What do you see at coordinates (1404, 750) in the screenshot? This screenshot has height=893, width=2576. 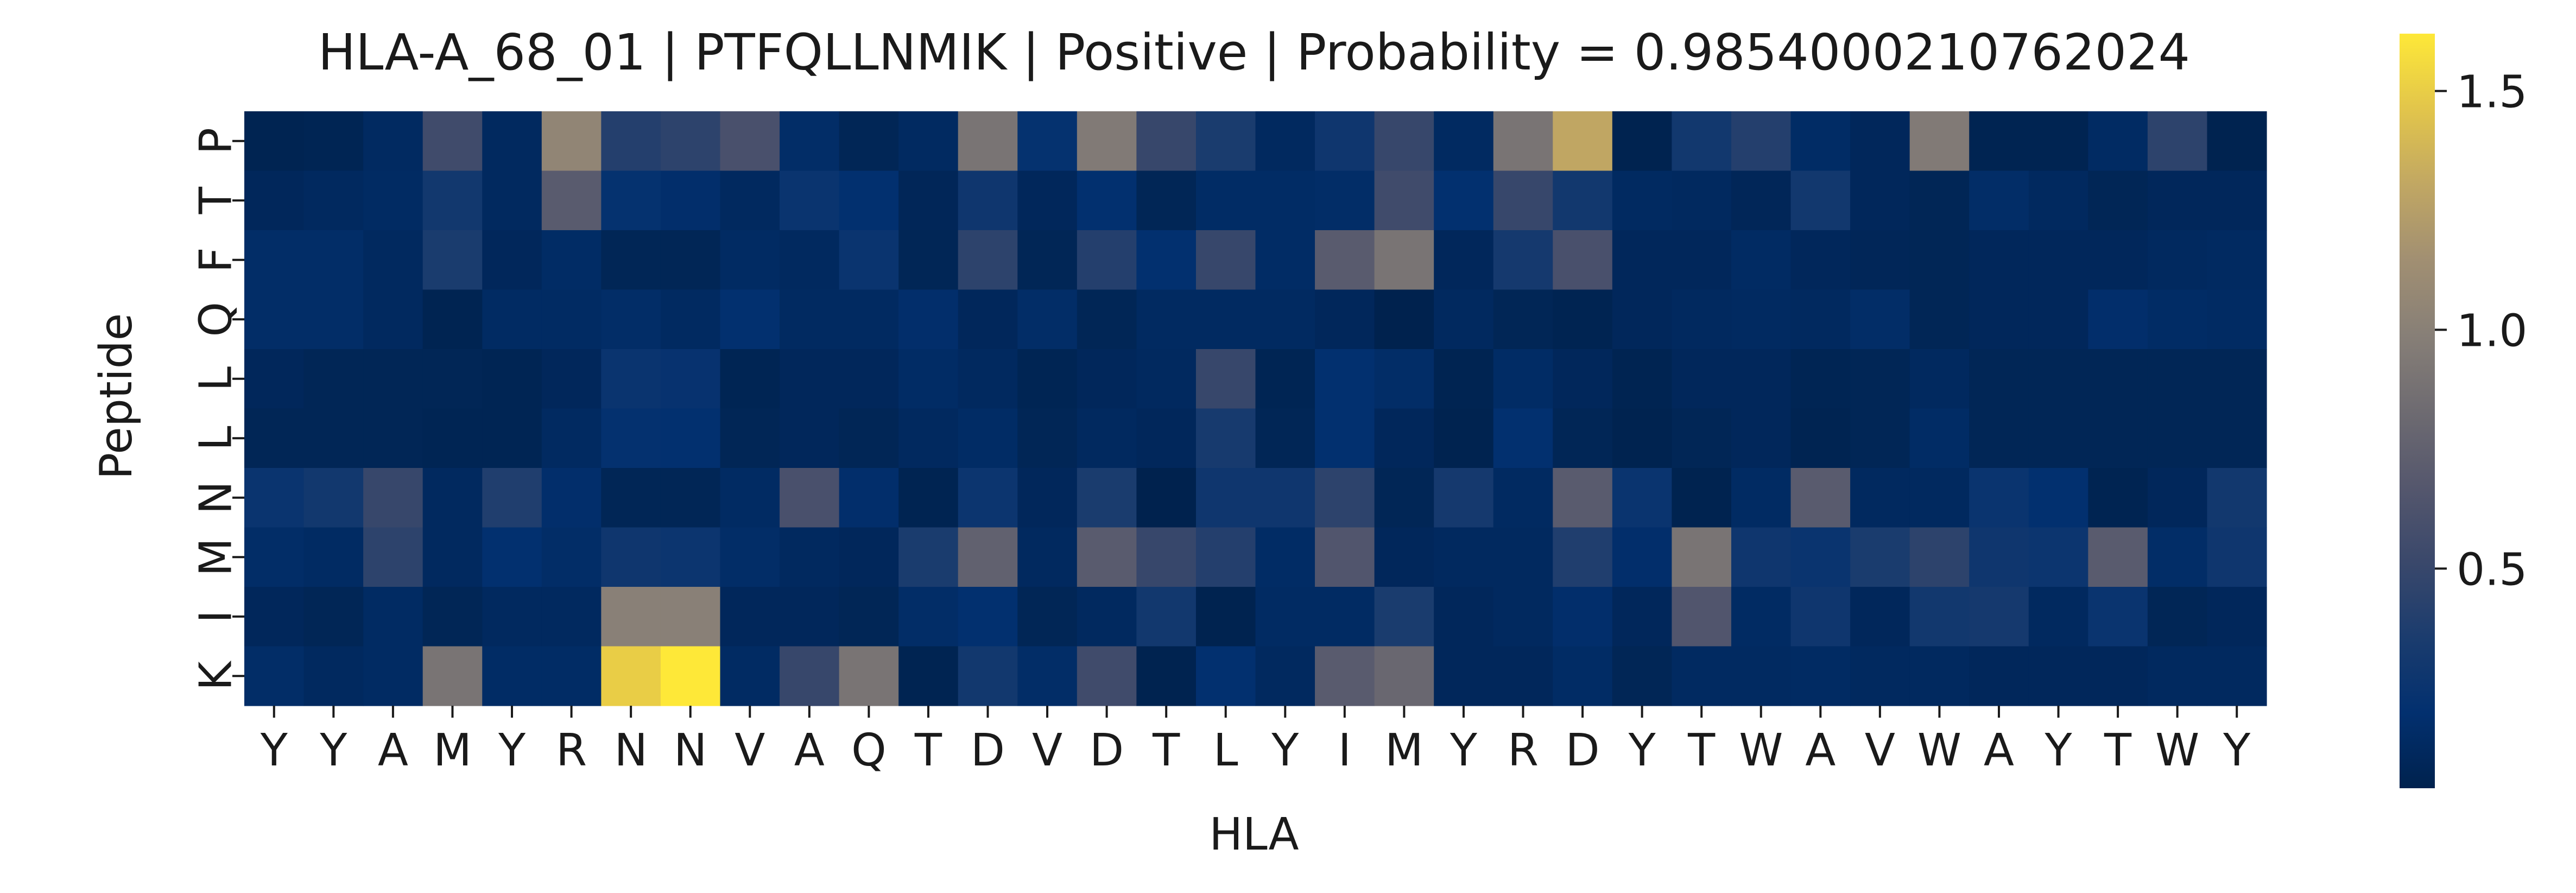 I see `x-tick-label: M` at bounding box center [1404, 750].